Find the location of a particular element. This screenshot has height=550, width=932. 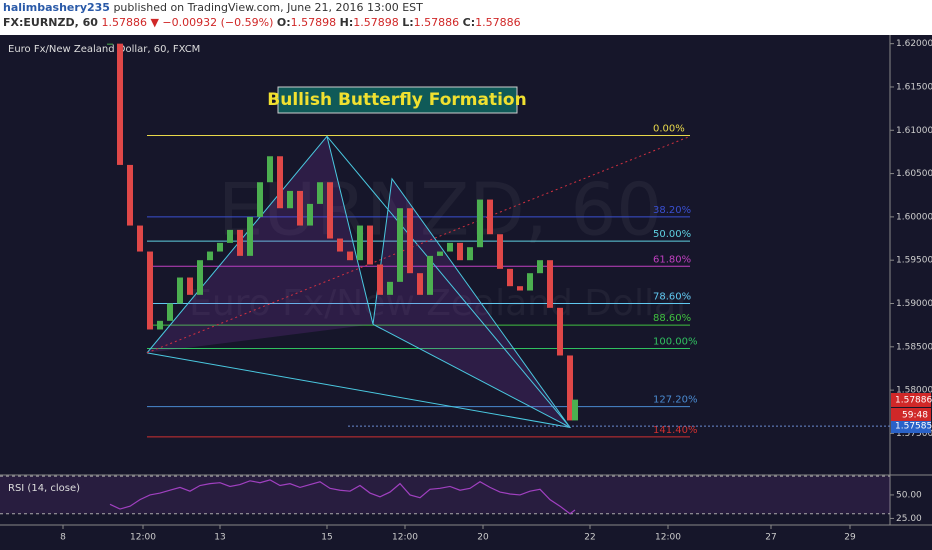

y-tick-label: 1.59000 is located at coordinates (914, 304).